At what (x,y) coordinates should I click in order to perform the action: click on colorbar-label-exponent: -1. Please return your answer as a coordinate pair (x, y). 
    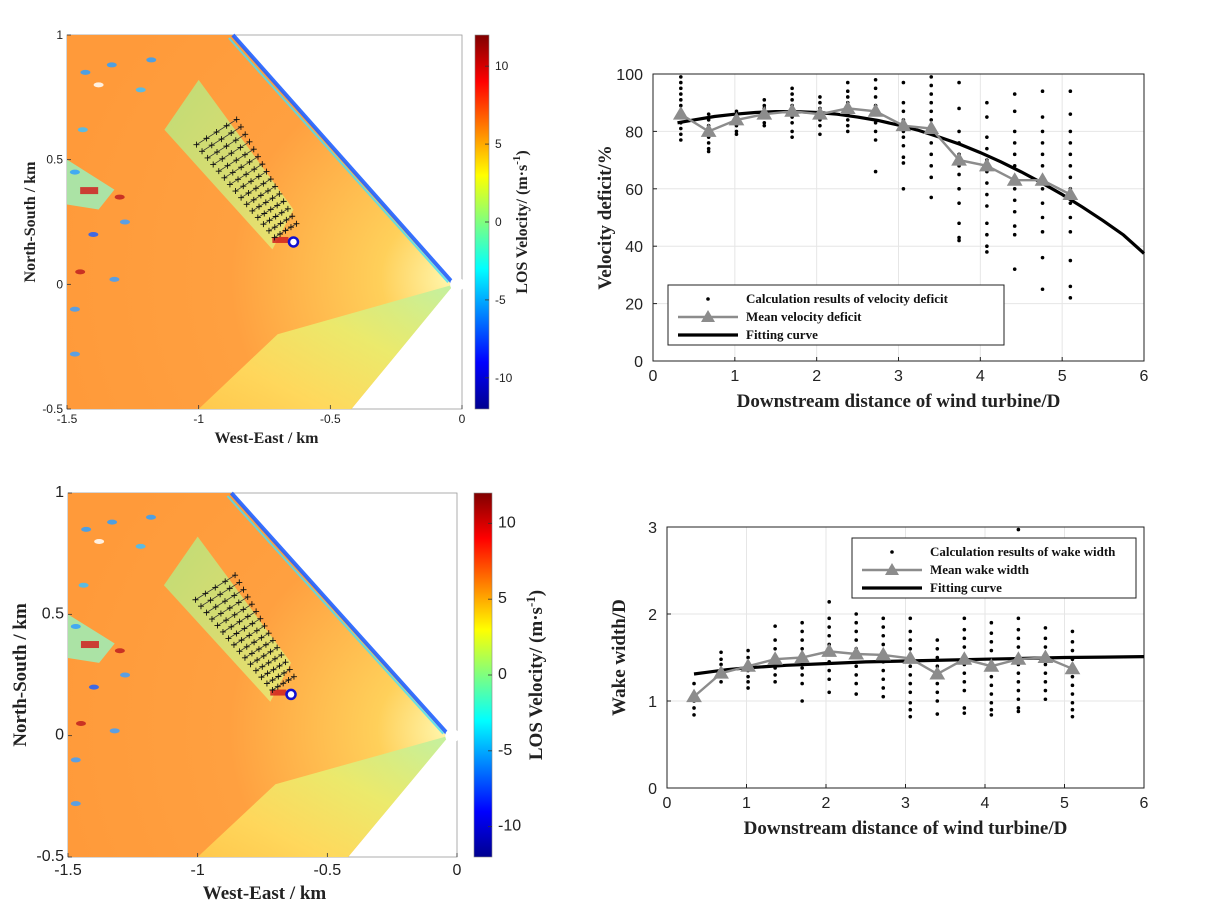
    Looking at the image, I should click on (530, 601).